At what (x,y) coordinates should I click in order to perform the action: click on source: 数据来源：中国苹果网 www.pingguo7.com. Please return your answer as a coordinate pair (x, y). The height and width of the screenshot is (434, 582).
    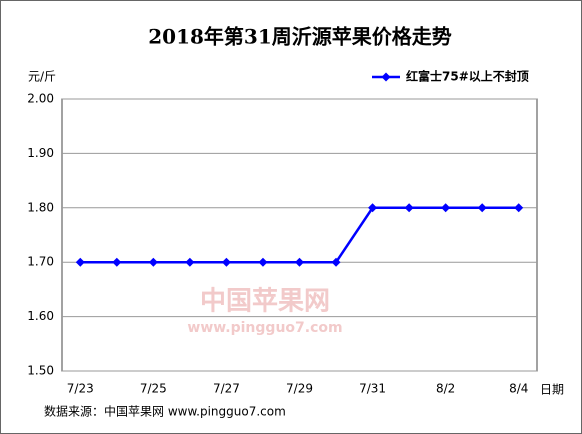
    Looking at the image, I should click on (165, 411).